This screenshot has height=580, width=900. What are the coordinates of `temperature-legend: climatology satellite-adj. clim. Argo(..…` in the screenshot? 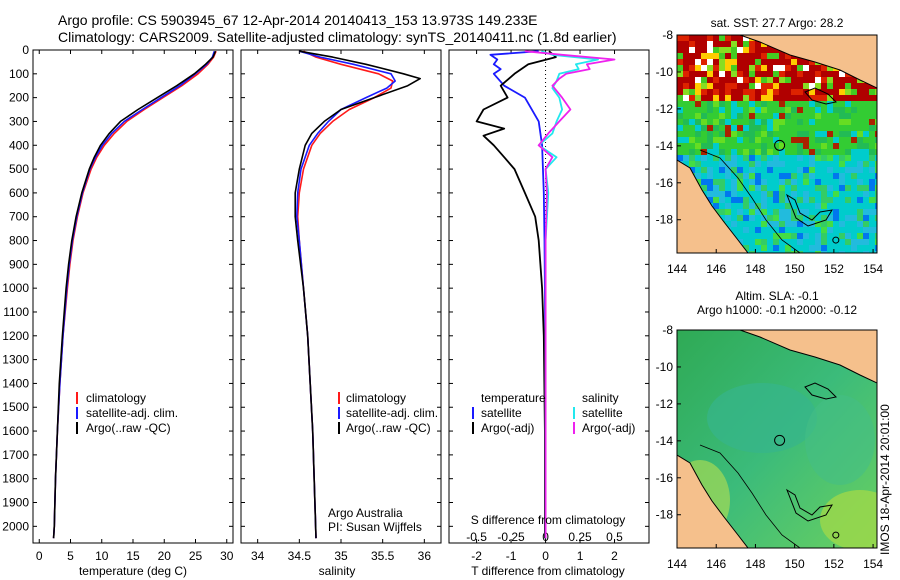 It's located at (127, 413).